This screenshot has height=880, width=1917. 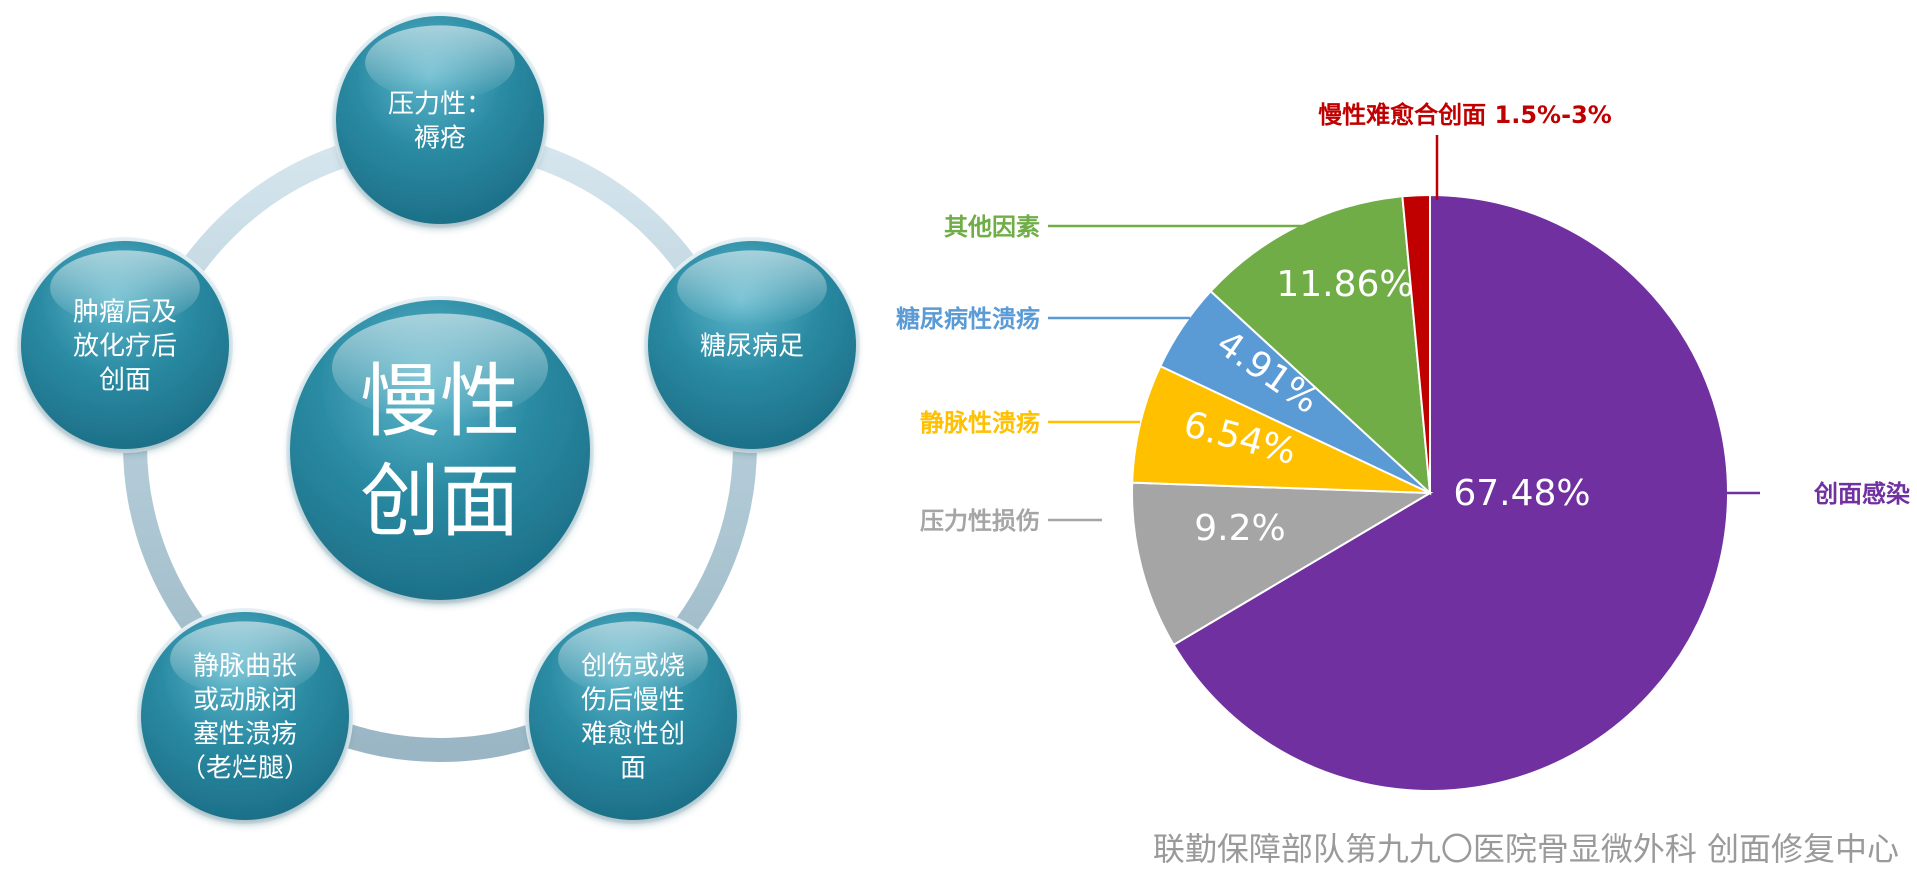 I want to click on node-top-text: 褥疮, so click(x=440, y=138).